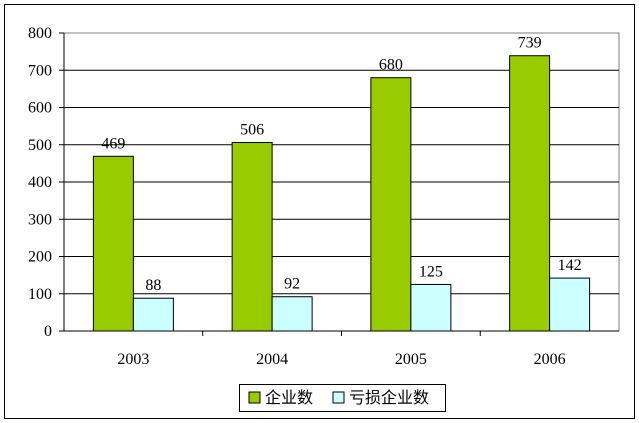 This screenshot has height=423, width=639. I want to click on y-tick-label: 400, so click(40, 182).